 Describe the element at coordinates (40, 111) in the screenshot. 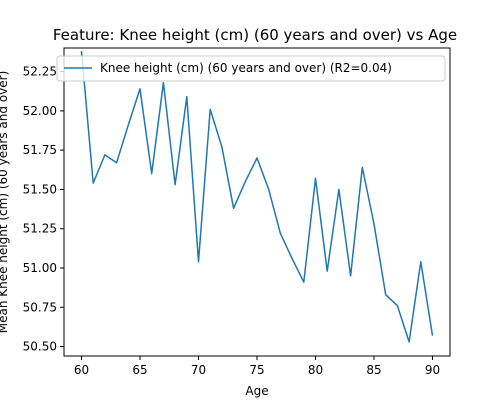

I see `y-tick-label: 52.00` at that location.